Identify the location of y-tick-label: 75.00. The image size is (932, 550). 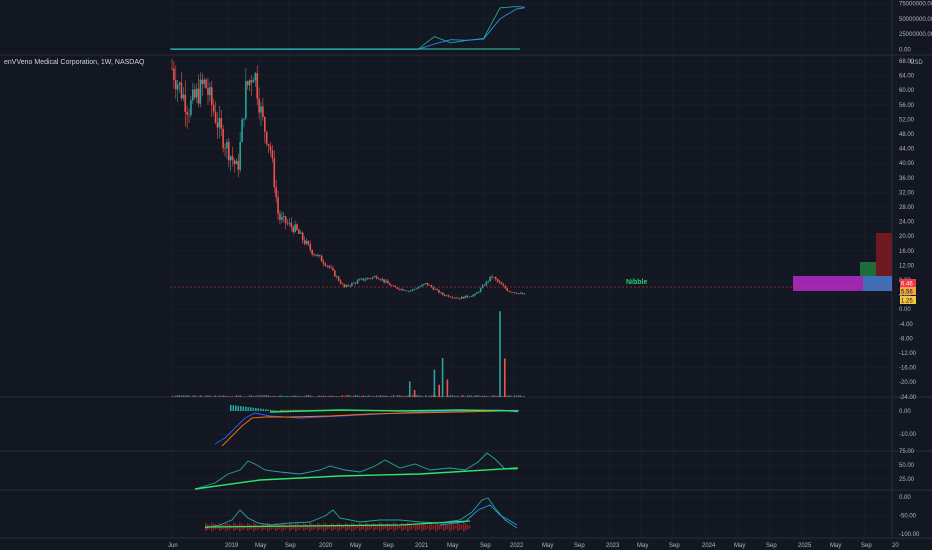
(907, 452).